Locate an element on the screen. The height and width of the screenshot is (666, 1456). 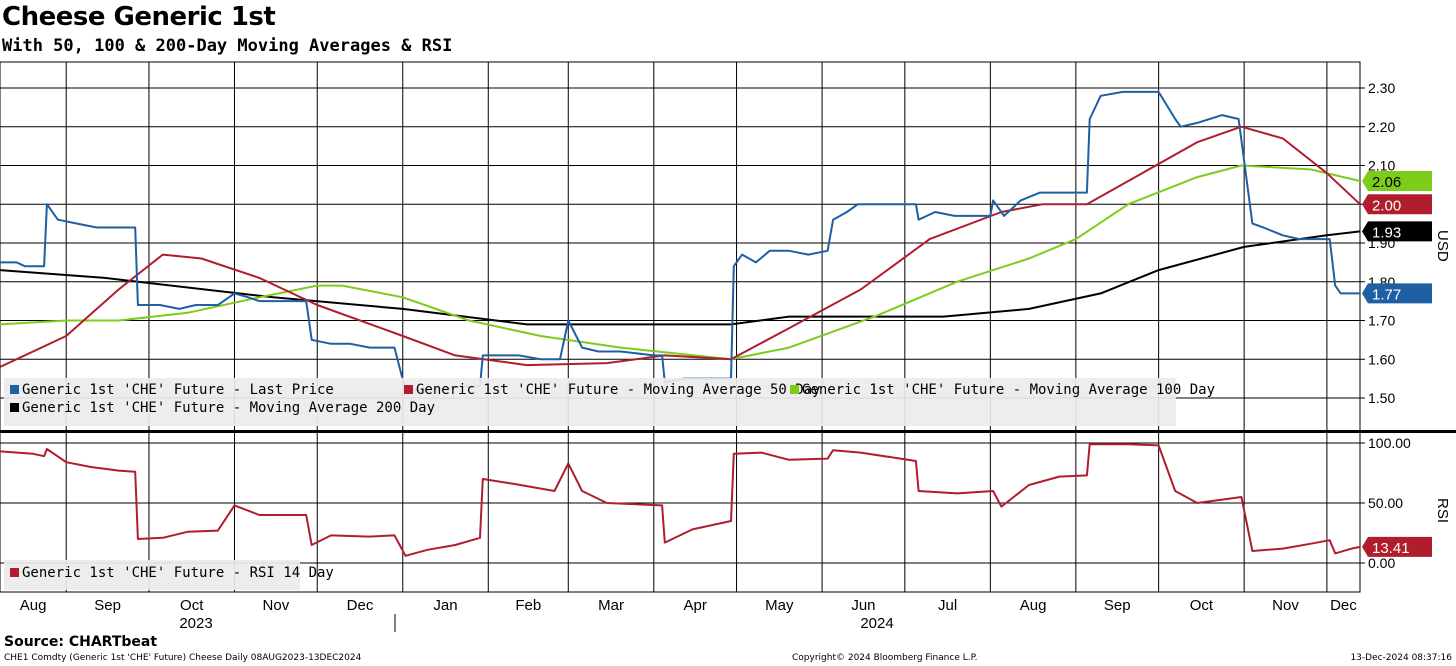
legend-label: Generic 1st 'CHE' Future - RSI 14 Day is located at coordinates (178, 573).